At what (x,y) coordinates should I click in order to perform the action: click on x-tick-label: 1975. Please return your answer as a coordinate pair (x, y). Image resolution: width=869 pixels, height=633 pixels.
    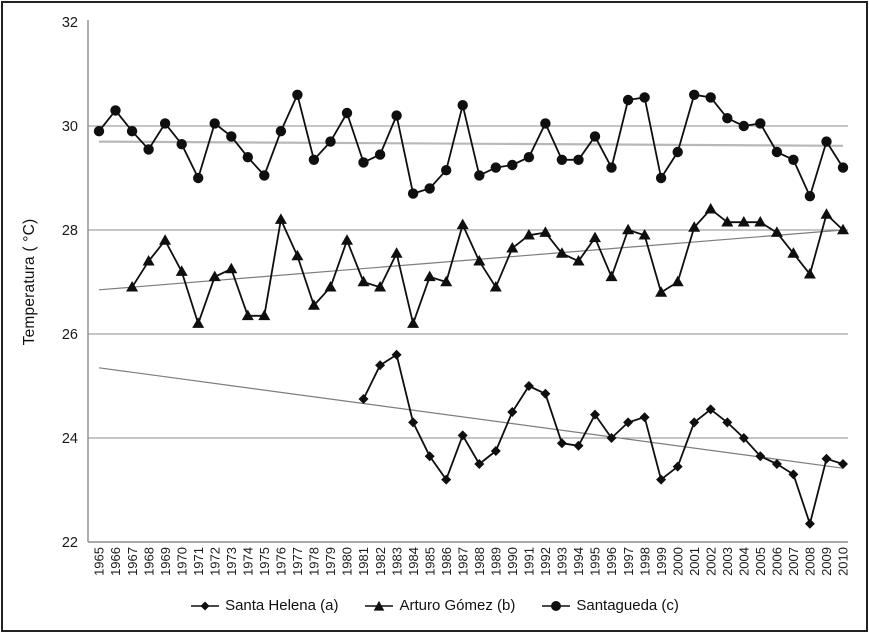
    Looking at the image, I should click on (264, 561).